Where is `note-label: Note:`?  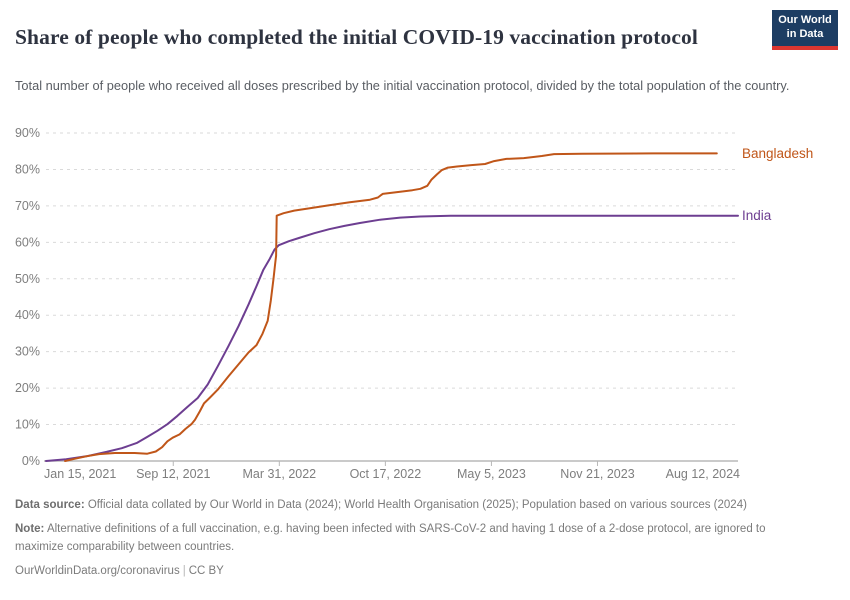
note-label: Note: is located at coordinates (30, 529).